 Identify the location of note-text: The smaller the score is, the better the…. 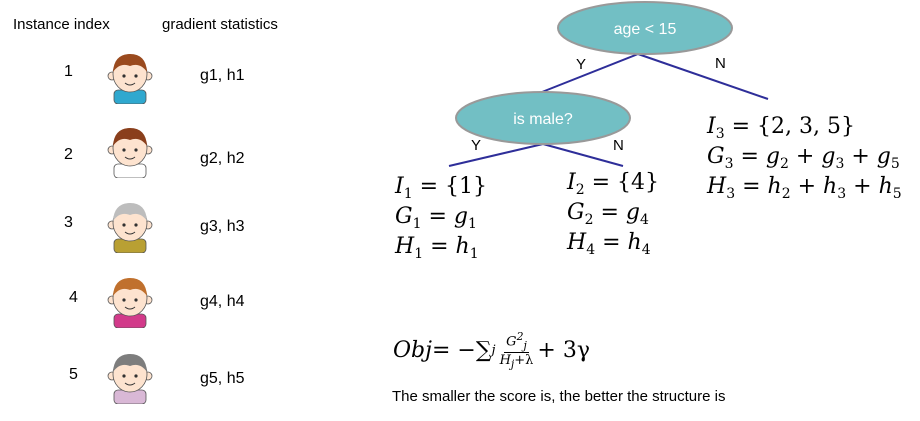
(559, 396).